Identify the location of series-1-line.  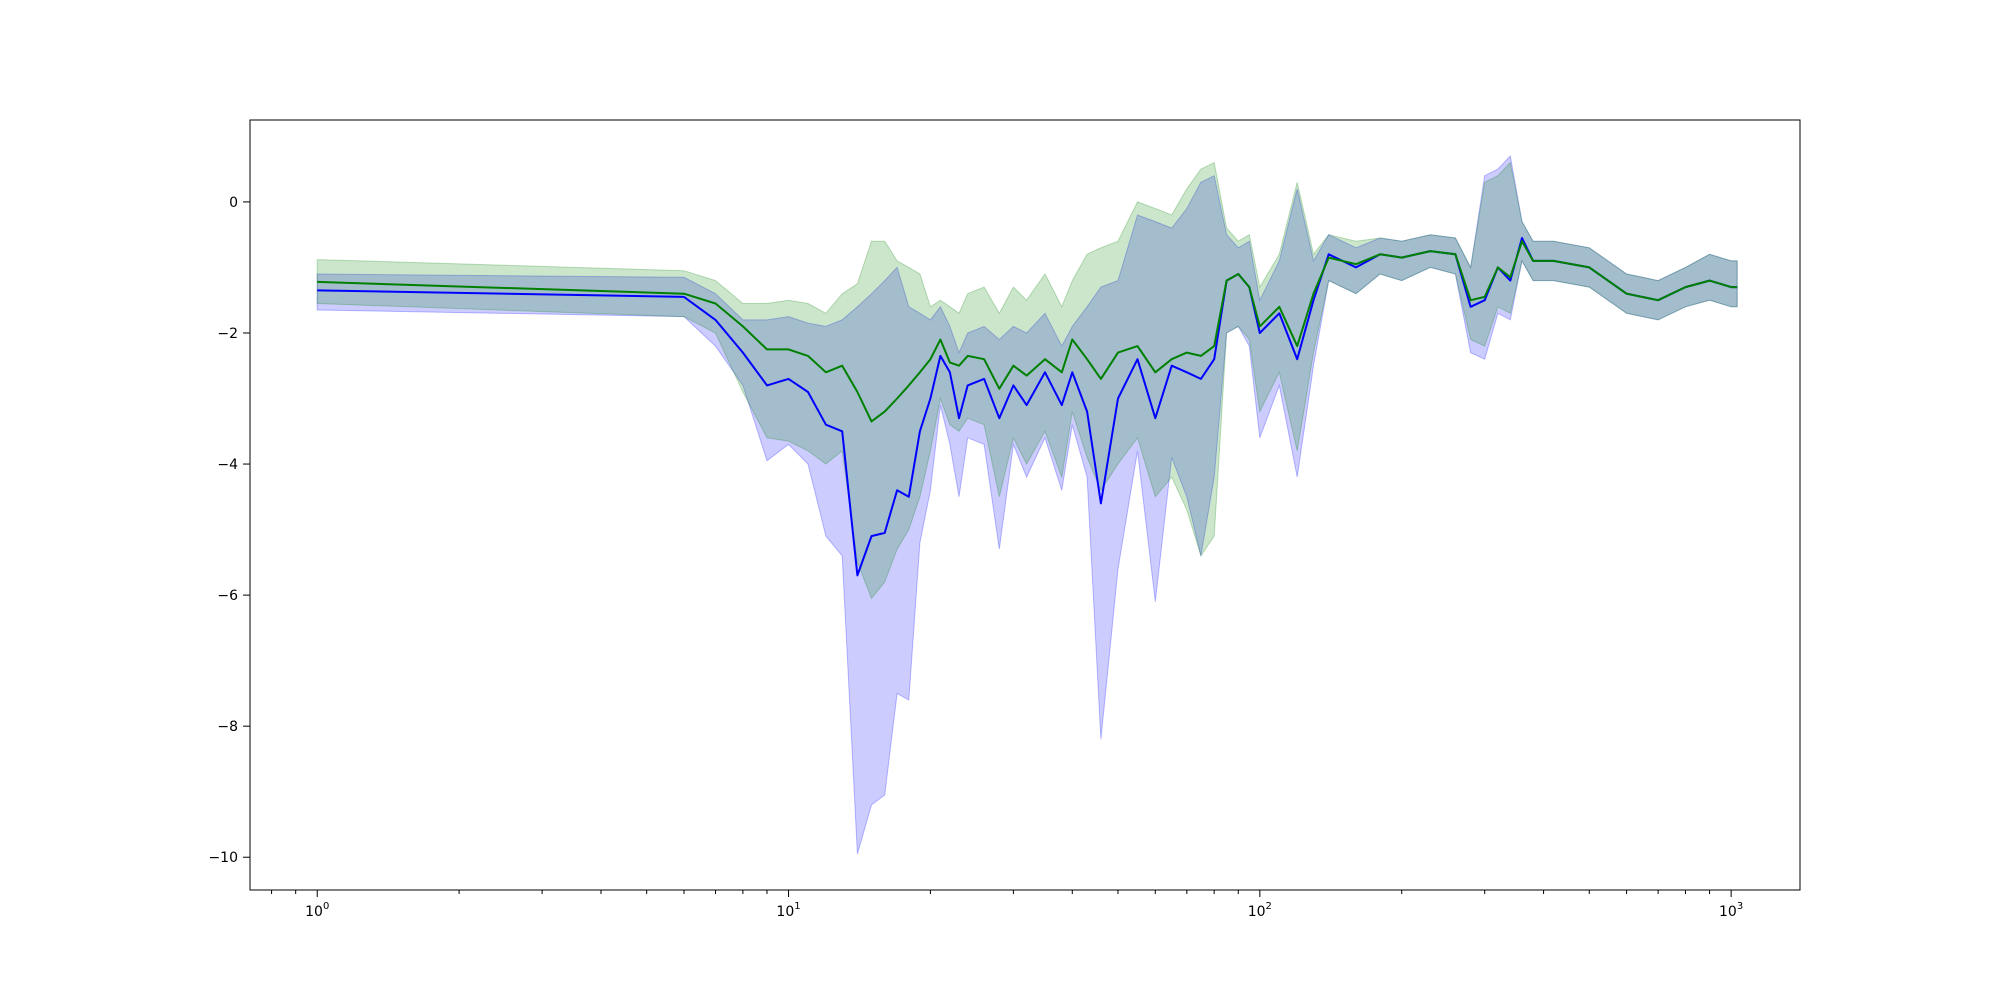
(1027, 331).